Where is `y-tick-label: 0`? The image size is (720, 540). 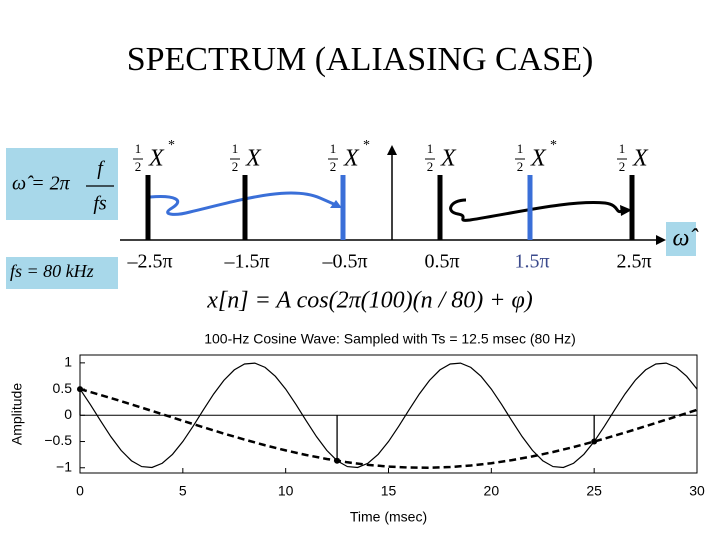 y-tick-label: 0 is located at coordinates (68, 414).